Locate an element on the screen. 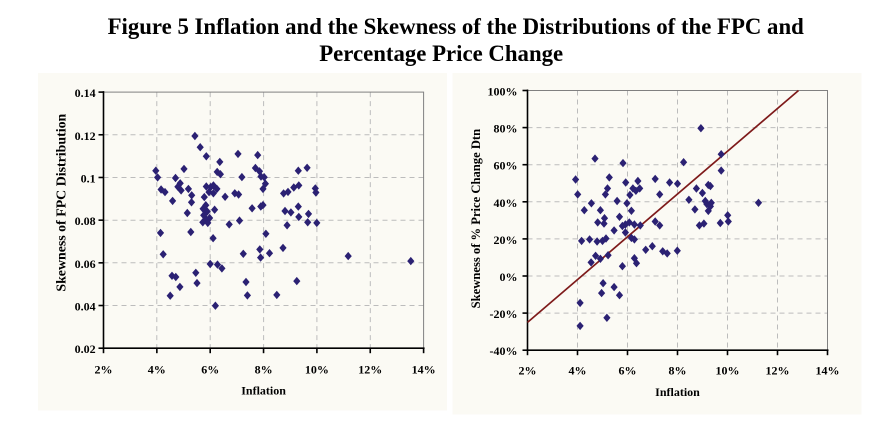 The image size is (877, 436). svg-text: 0.14 is located at coordinates (85, 93).